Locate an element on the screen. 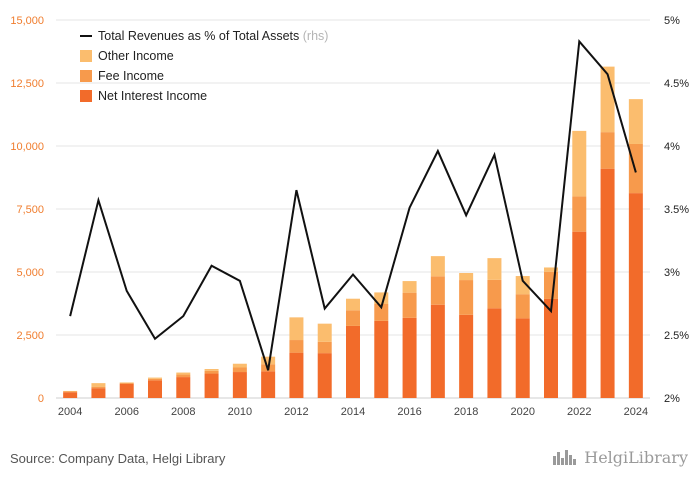  x-axis-tick-label: 2018 is located at coordinates (466, 412).